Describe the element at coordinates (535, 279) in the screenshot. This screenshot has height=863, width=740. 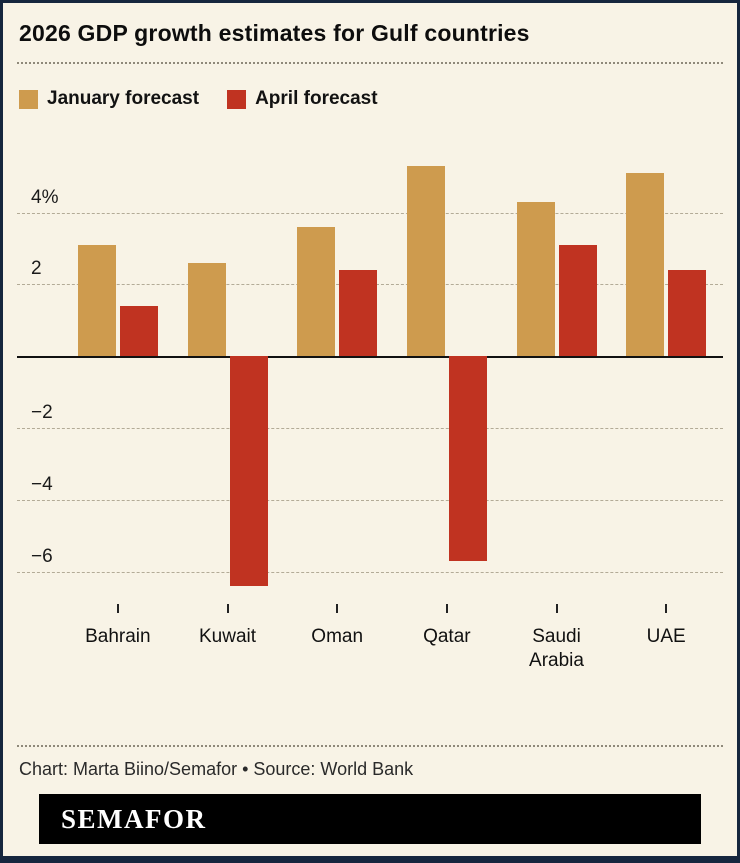
I see `bar-january-saudi-arabia` at that location.